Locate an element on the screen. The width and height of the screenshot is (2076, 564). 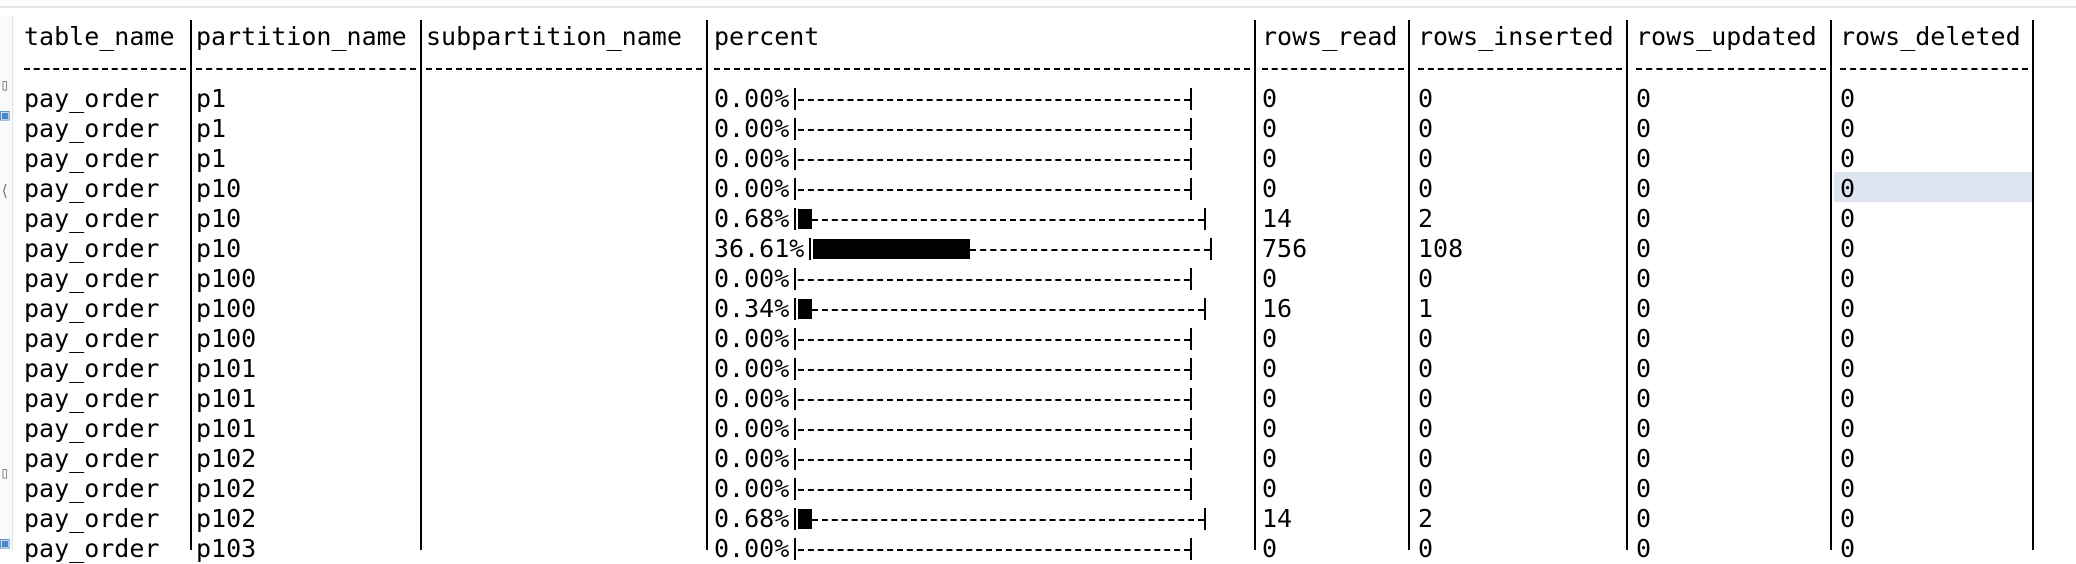
column-header-rows-deleted: rows_deleted is located at coordinates (1930, 36).